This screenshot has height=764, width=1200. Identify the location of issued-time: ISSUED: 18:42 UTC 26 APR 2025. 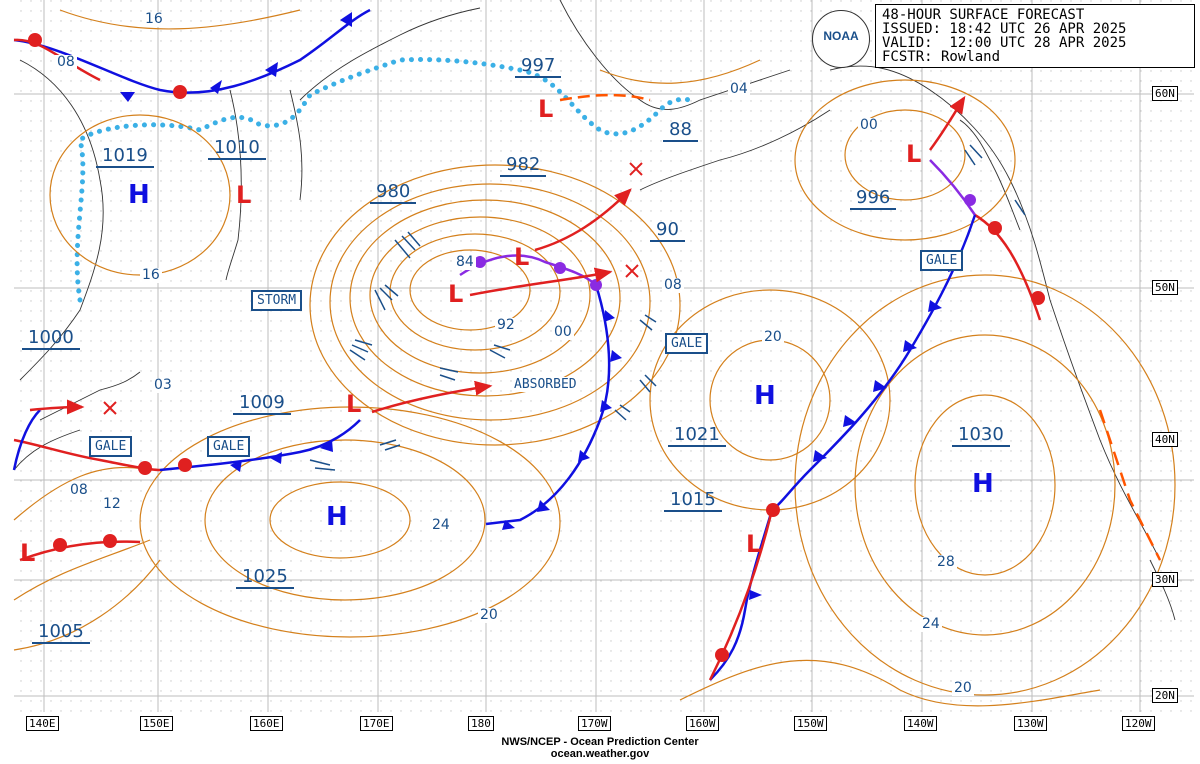
(1004, 29).